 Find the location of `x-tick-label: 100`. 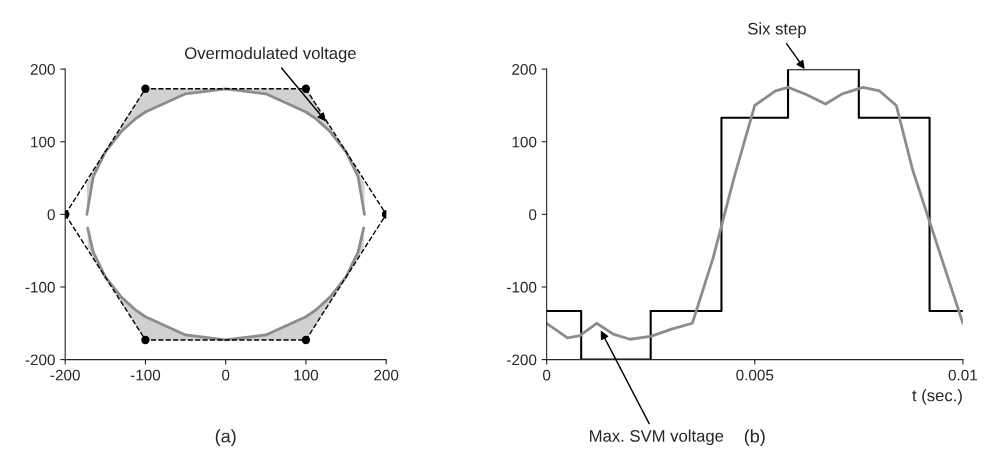

x-tick-label: 100 is located at coordinates (306, 375).